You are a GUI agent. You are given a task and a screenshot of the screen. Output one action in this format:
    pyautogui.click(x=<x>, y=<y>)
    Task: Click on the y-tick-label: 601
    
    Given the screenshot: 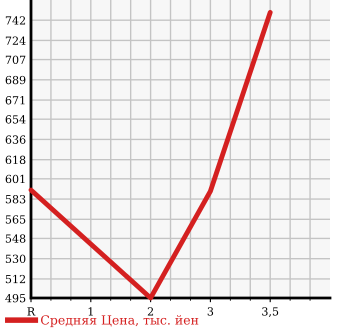 What is the action you would take?
    pyautogui.click(x=15, y=179)
    